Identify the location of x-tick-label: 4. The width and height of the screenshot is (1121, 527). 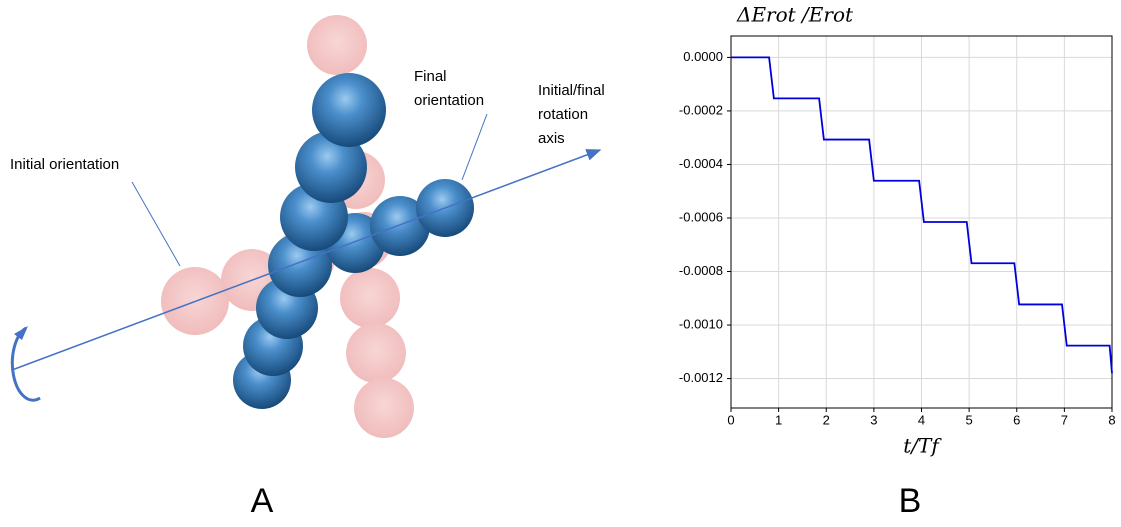
(921, 419).